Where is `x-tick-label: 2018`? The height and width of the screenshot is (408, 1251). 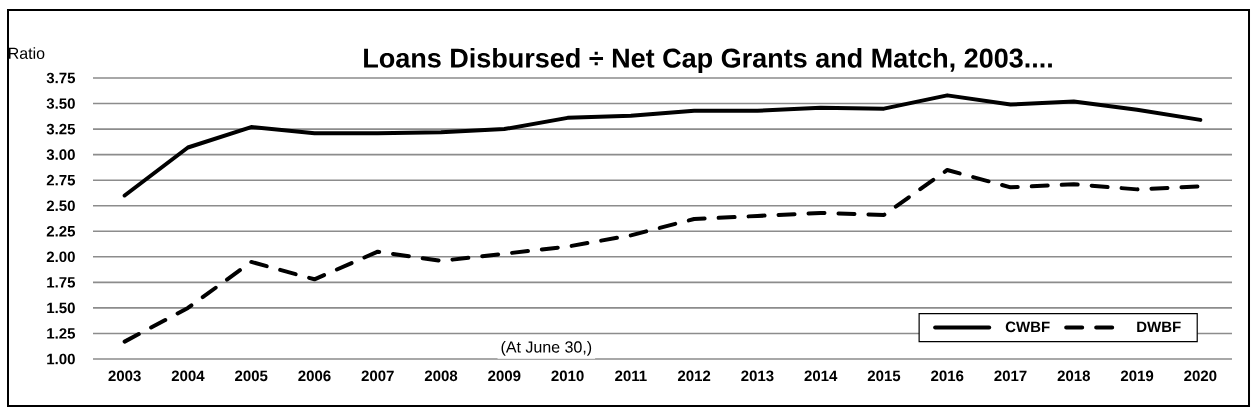
x-tick-label: 2018 is located at coordinates (1073, 376).